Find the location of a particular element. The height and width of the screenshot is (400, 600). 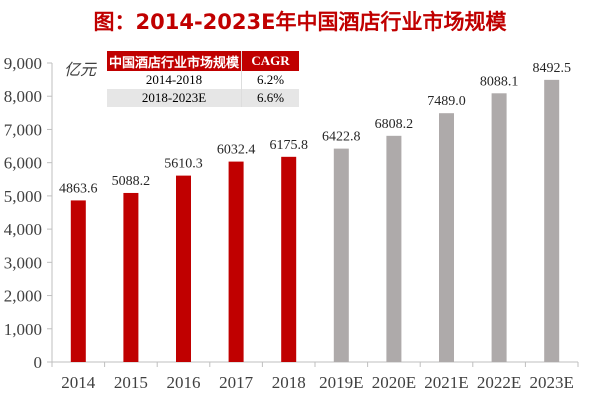

header-cagr: CAGR is located at coordinates (270, 61).